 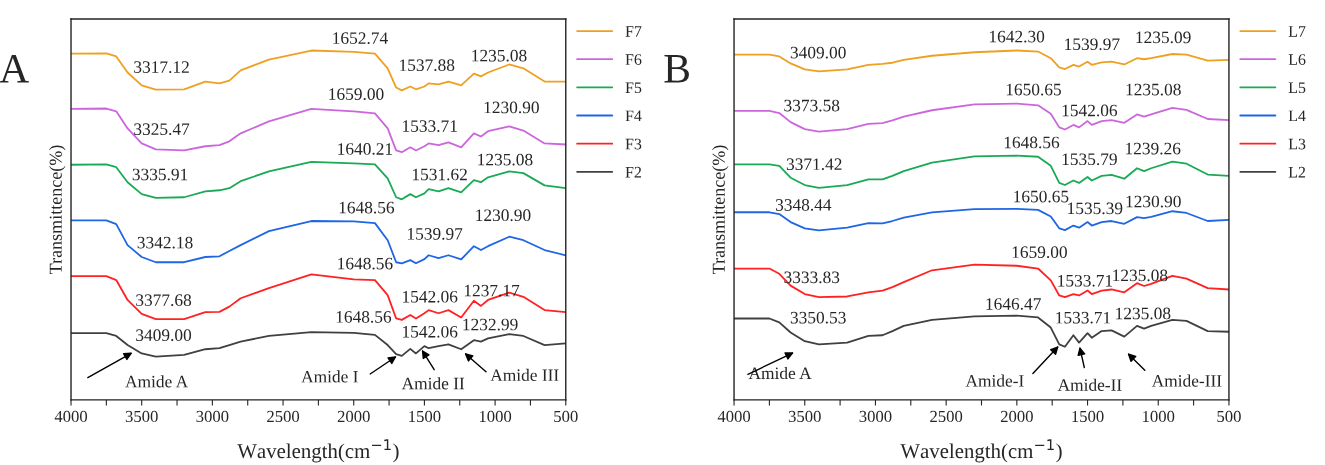 I want to click on legend-label: F2, so click(x=633, y=172).